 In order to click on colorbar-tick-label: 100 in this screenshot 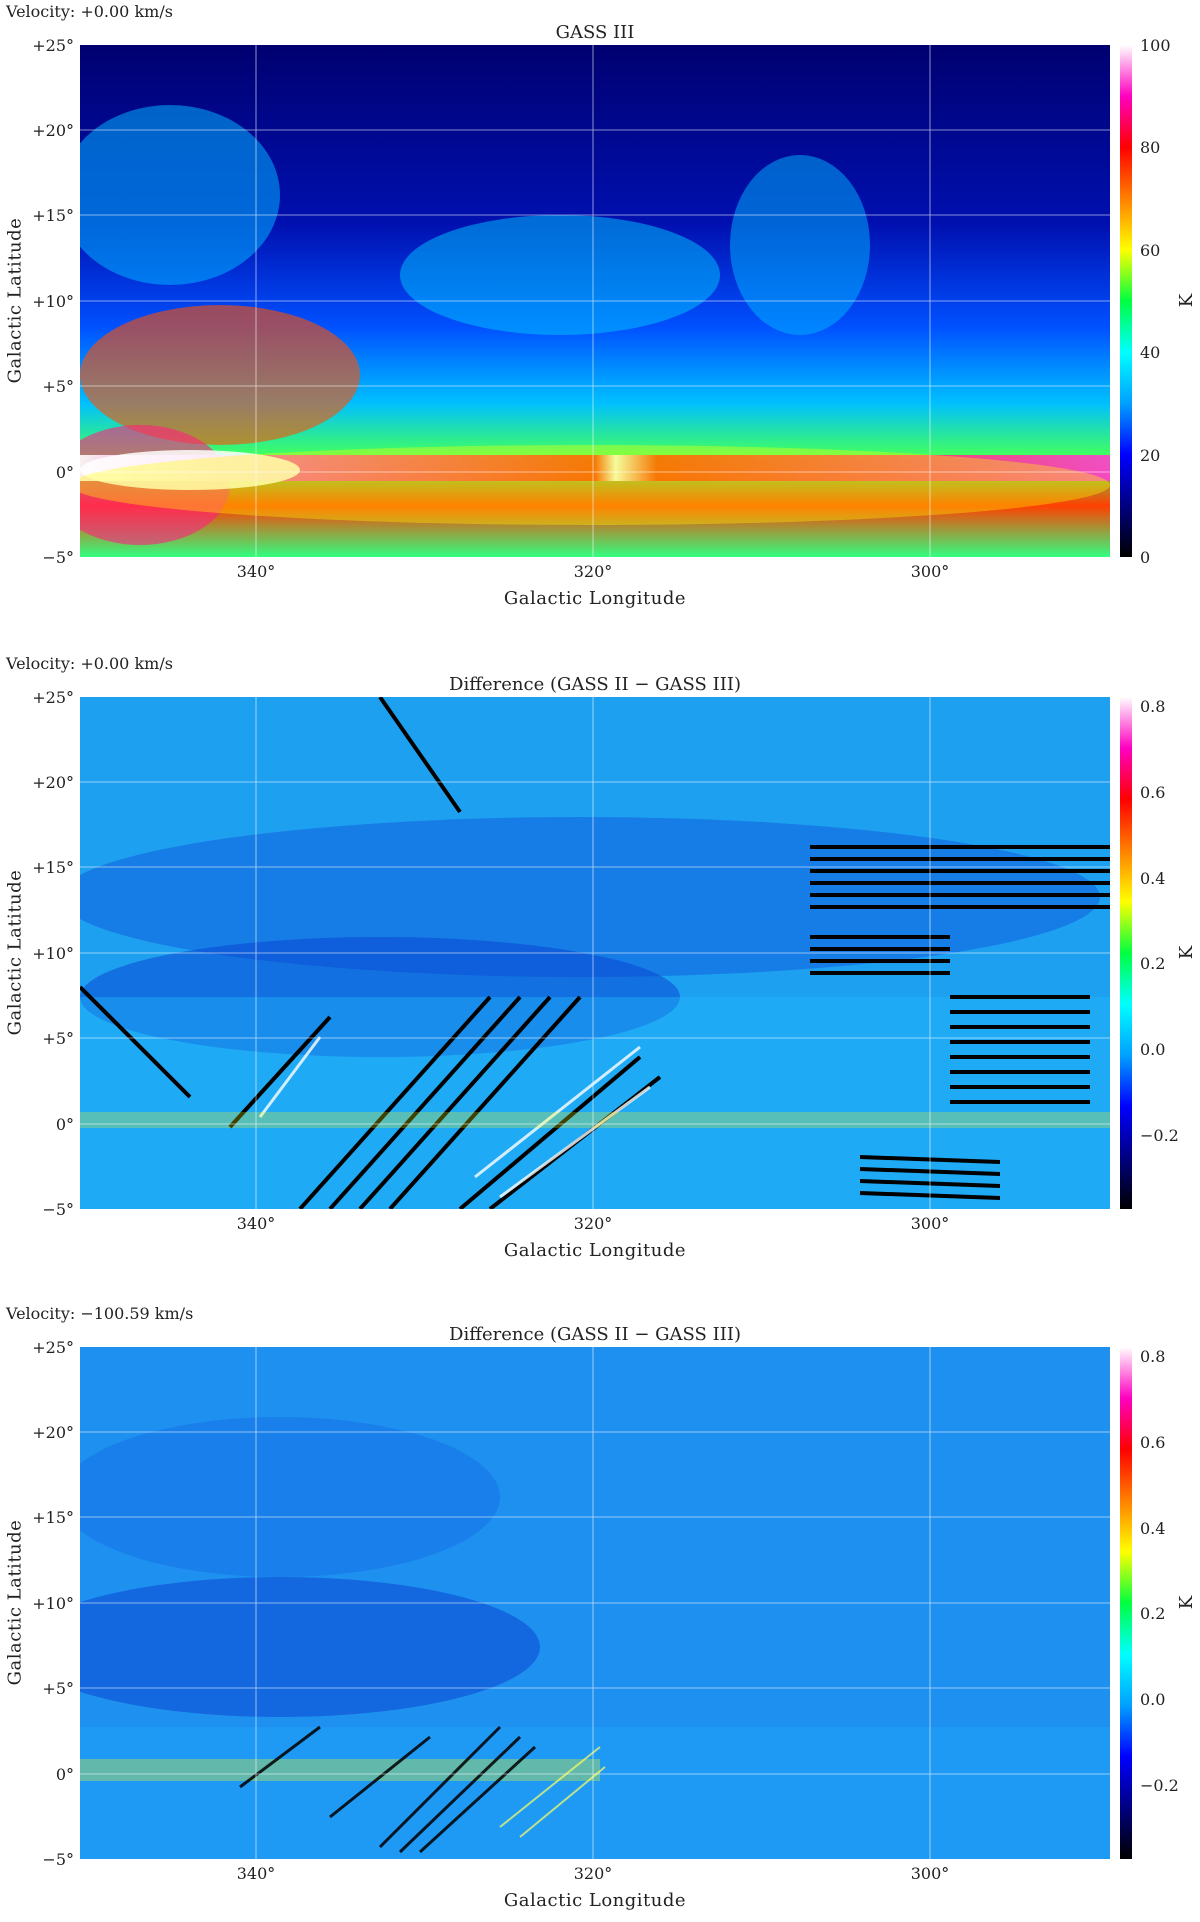, I will do `click(1155, 45)`.